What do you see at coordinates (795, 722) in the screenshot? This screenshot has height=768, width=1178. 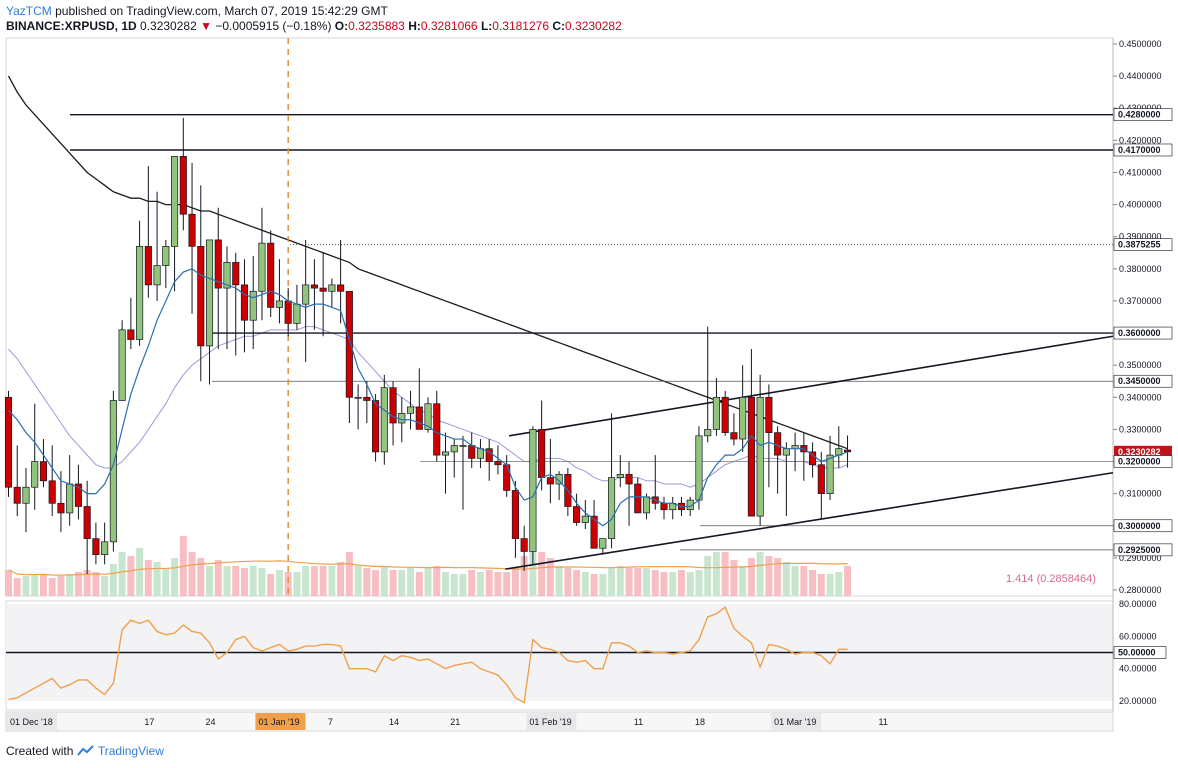 I see `time-label: 01 Mar '19` at bounding box center [795, 722].